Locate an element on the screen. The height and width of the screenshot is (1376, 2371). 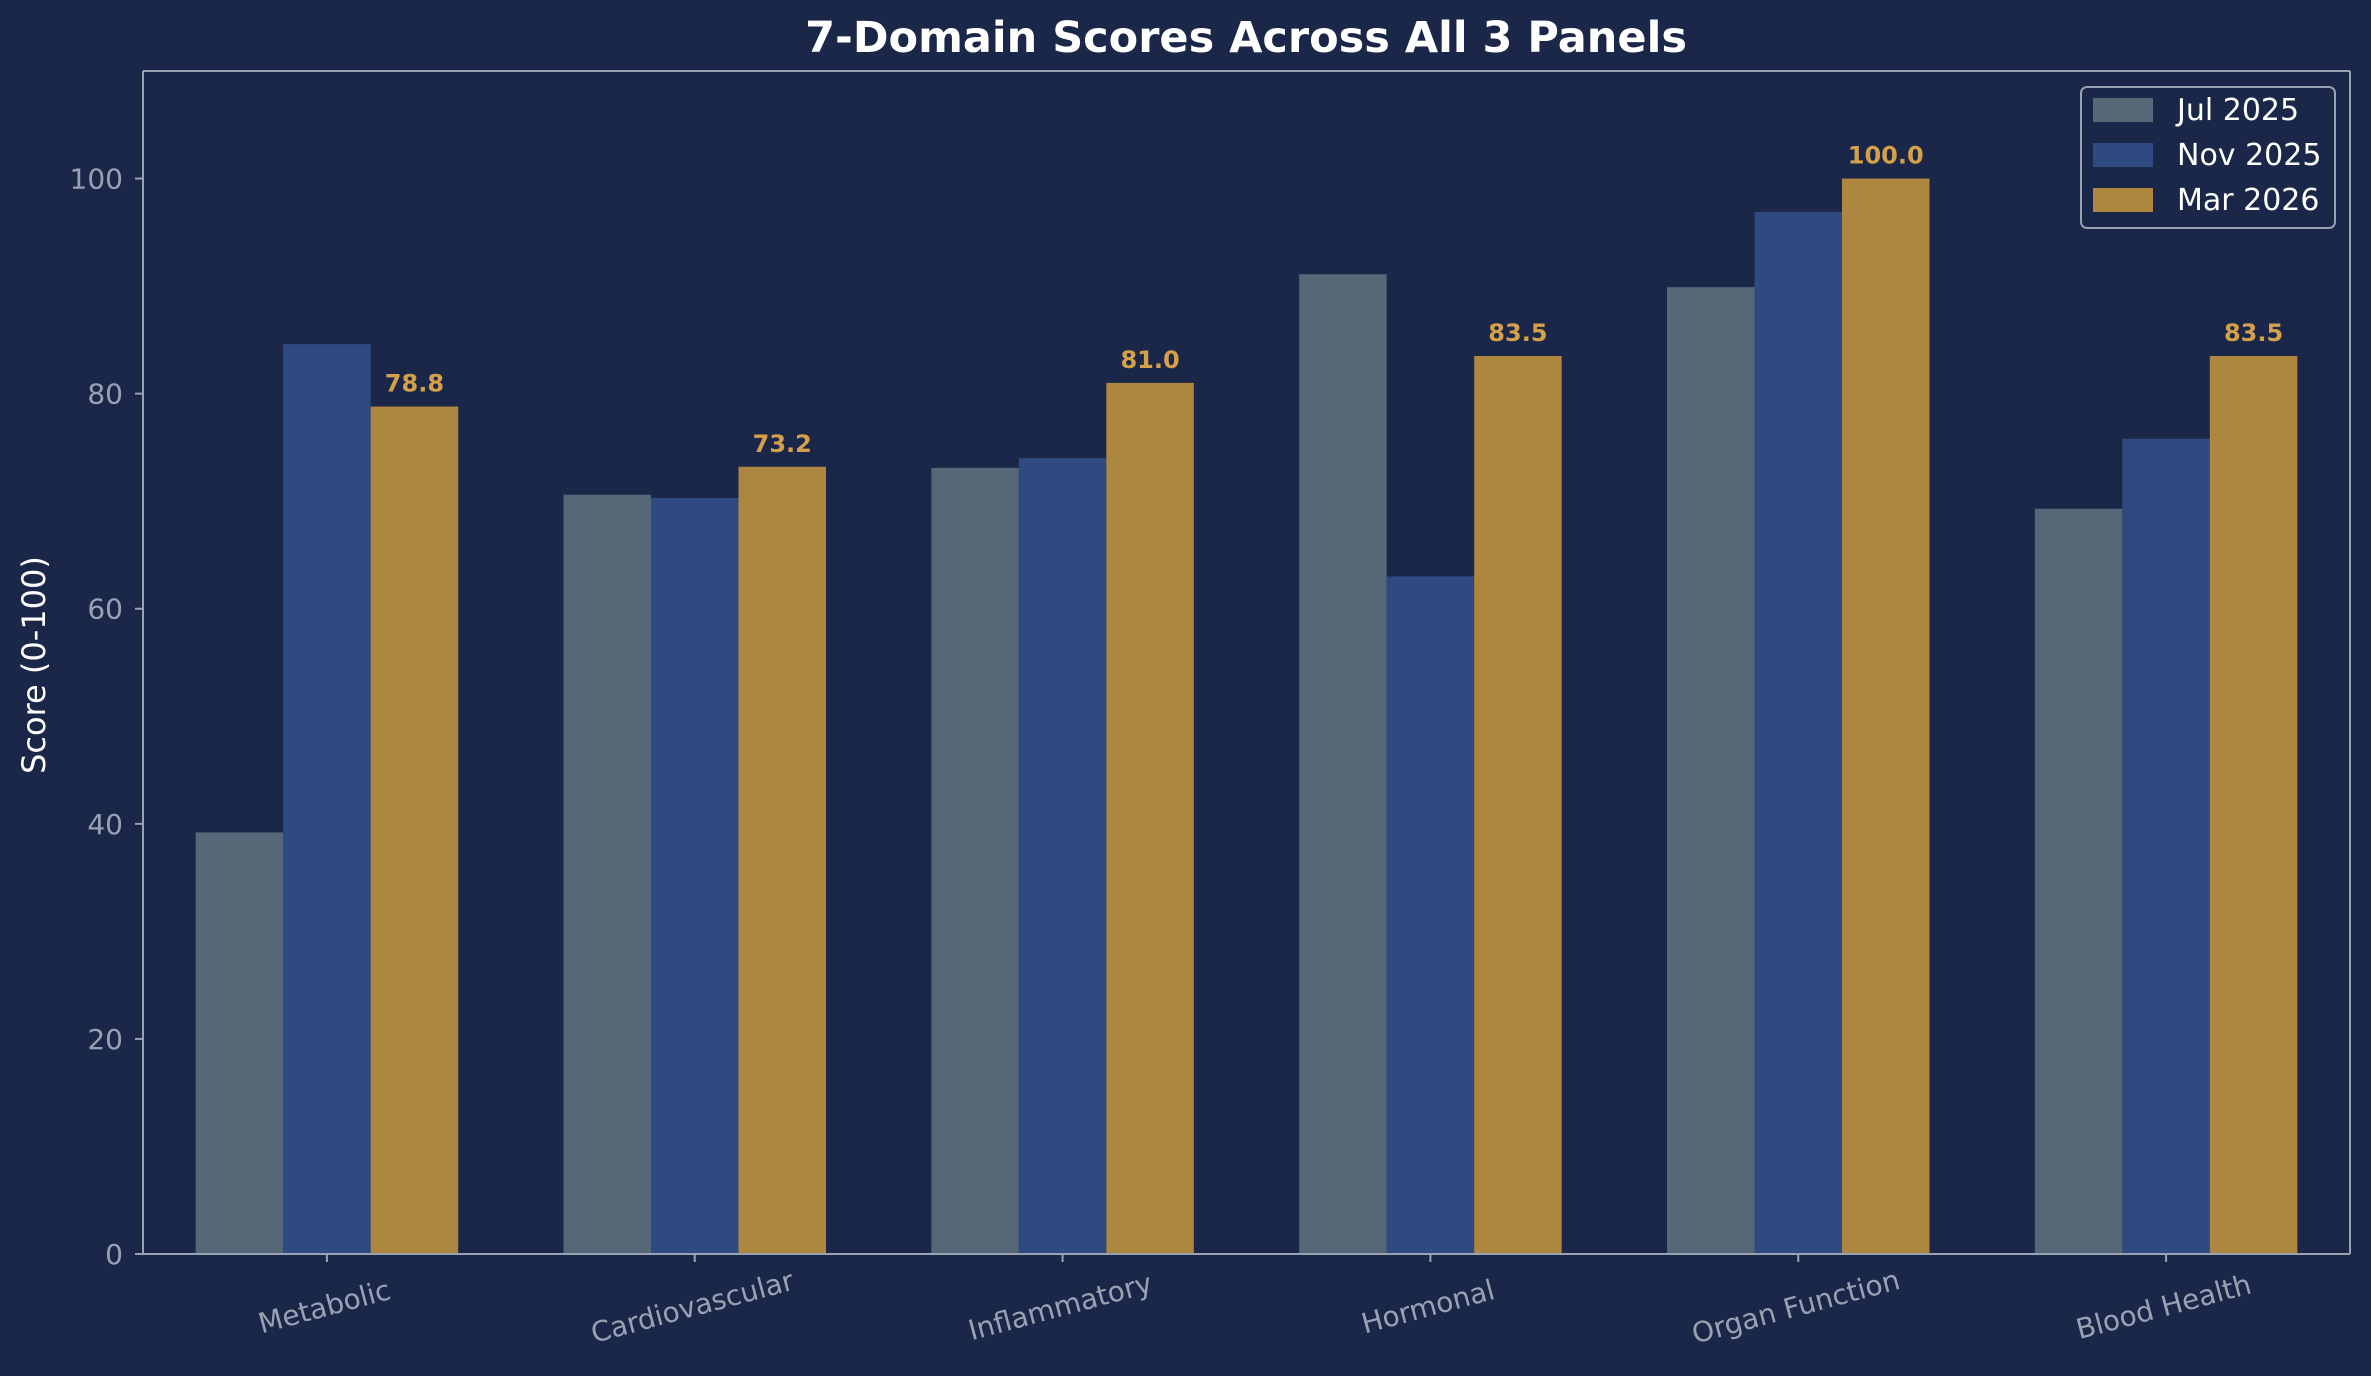
bar-mar-2026-metabolic is located at coordinates (414, 830).